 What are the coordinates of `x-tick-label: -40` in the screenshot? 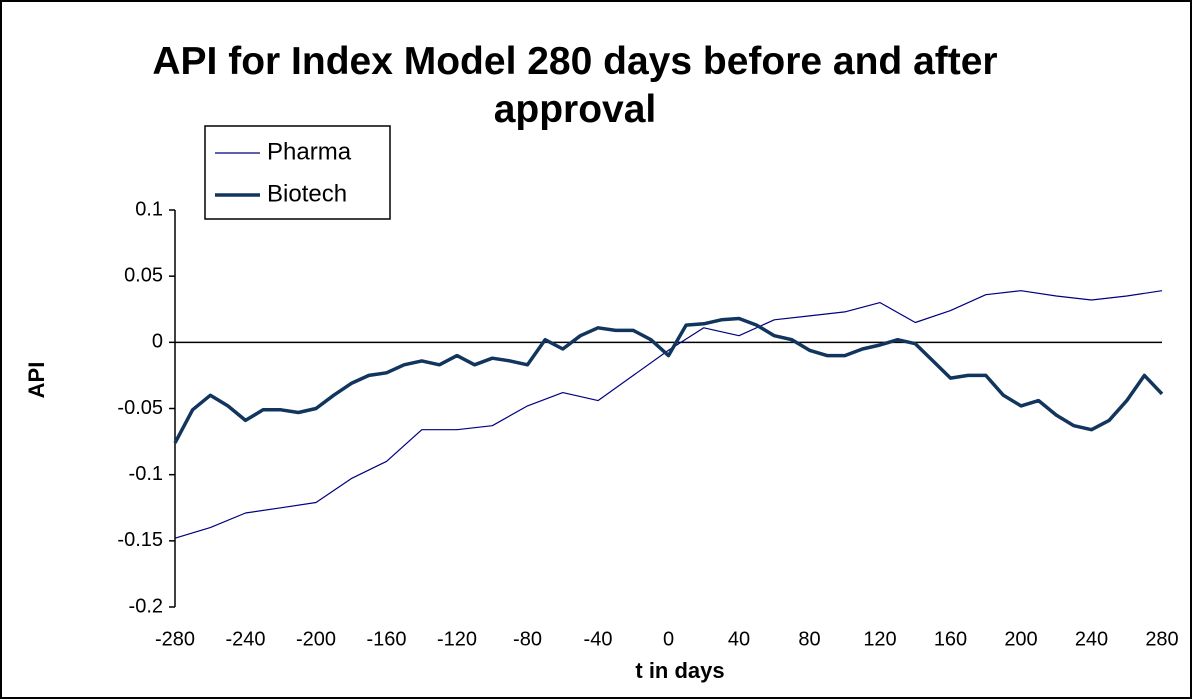 It's located at (598, 639).